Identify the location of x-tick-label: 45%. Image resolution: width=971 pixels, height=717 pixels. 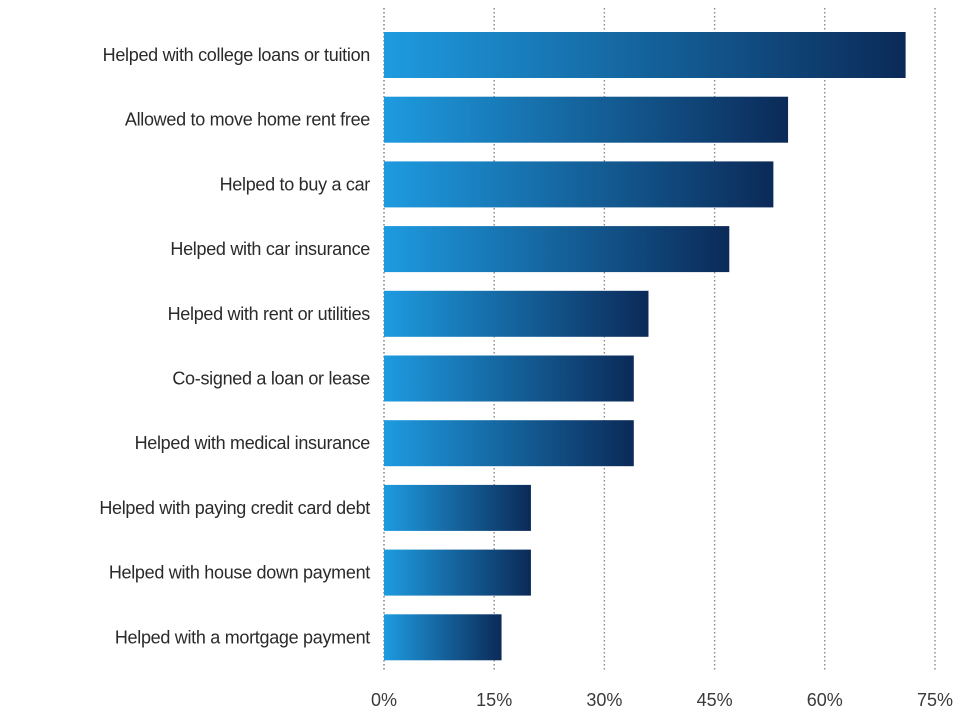
(715, 700).